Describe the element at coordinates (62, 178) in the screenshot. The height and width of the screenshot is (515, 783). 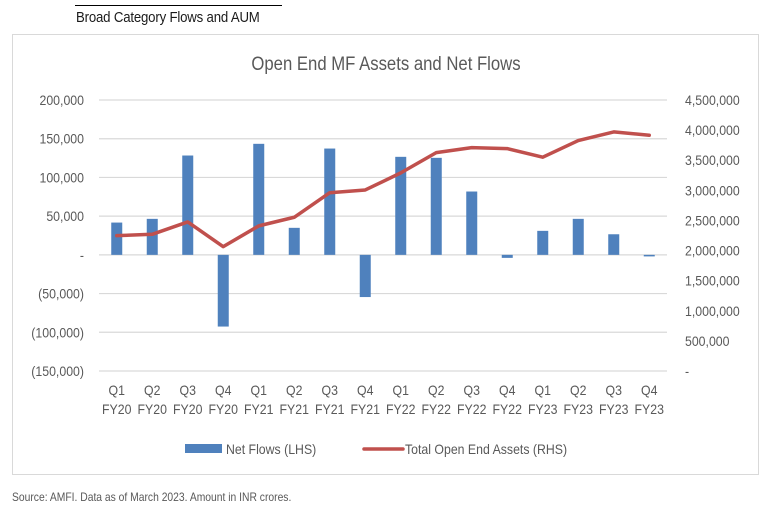
I see `left-tick-label: 100,000` at that location.